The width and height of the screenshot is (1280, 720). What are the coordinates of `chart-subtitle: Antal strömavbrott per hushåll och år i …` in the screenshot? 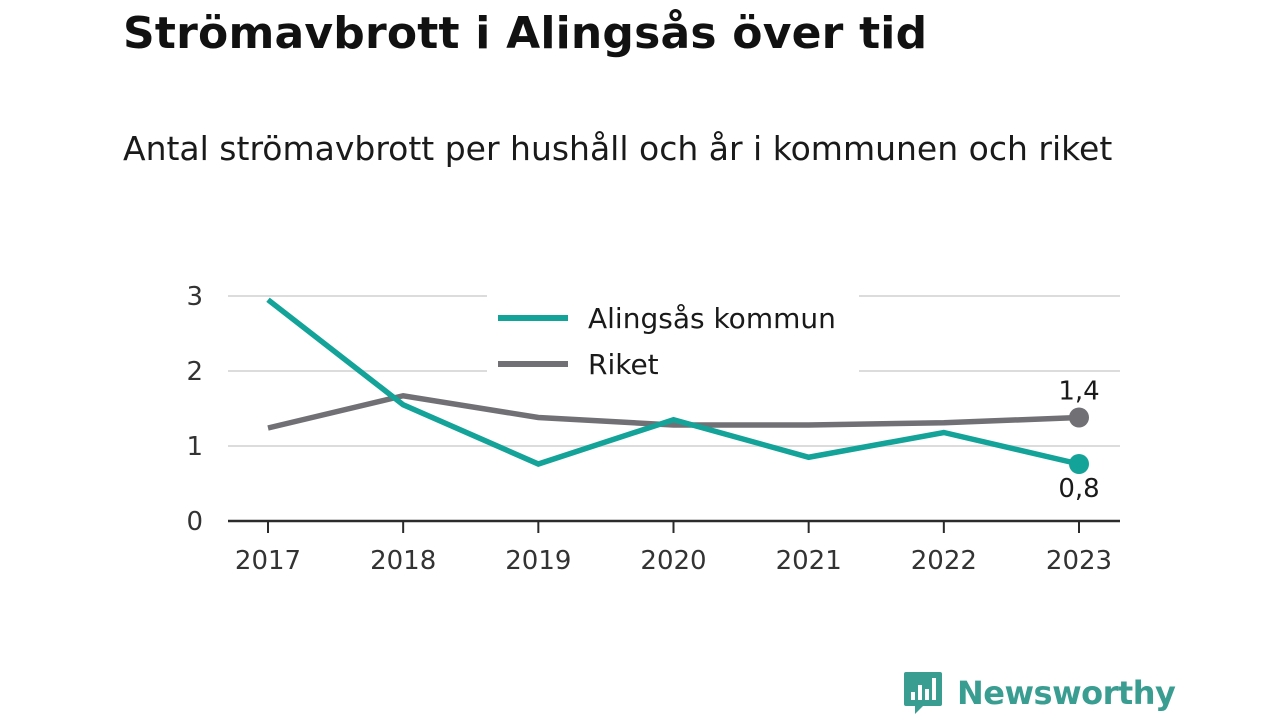 It's located at (618, 148).